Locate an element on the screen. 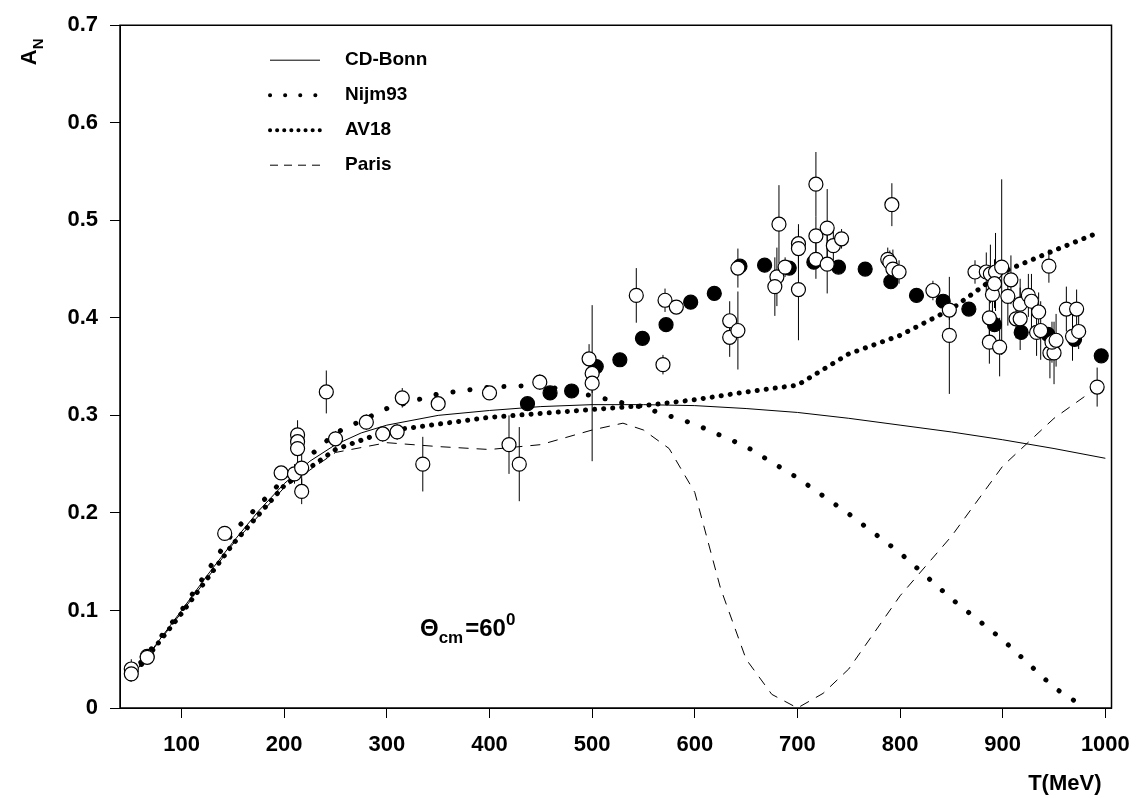 The width and height of the screenshot is (1144, 798). y-tick-label: 0.6 is located at coordinates (82, 121).